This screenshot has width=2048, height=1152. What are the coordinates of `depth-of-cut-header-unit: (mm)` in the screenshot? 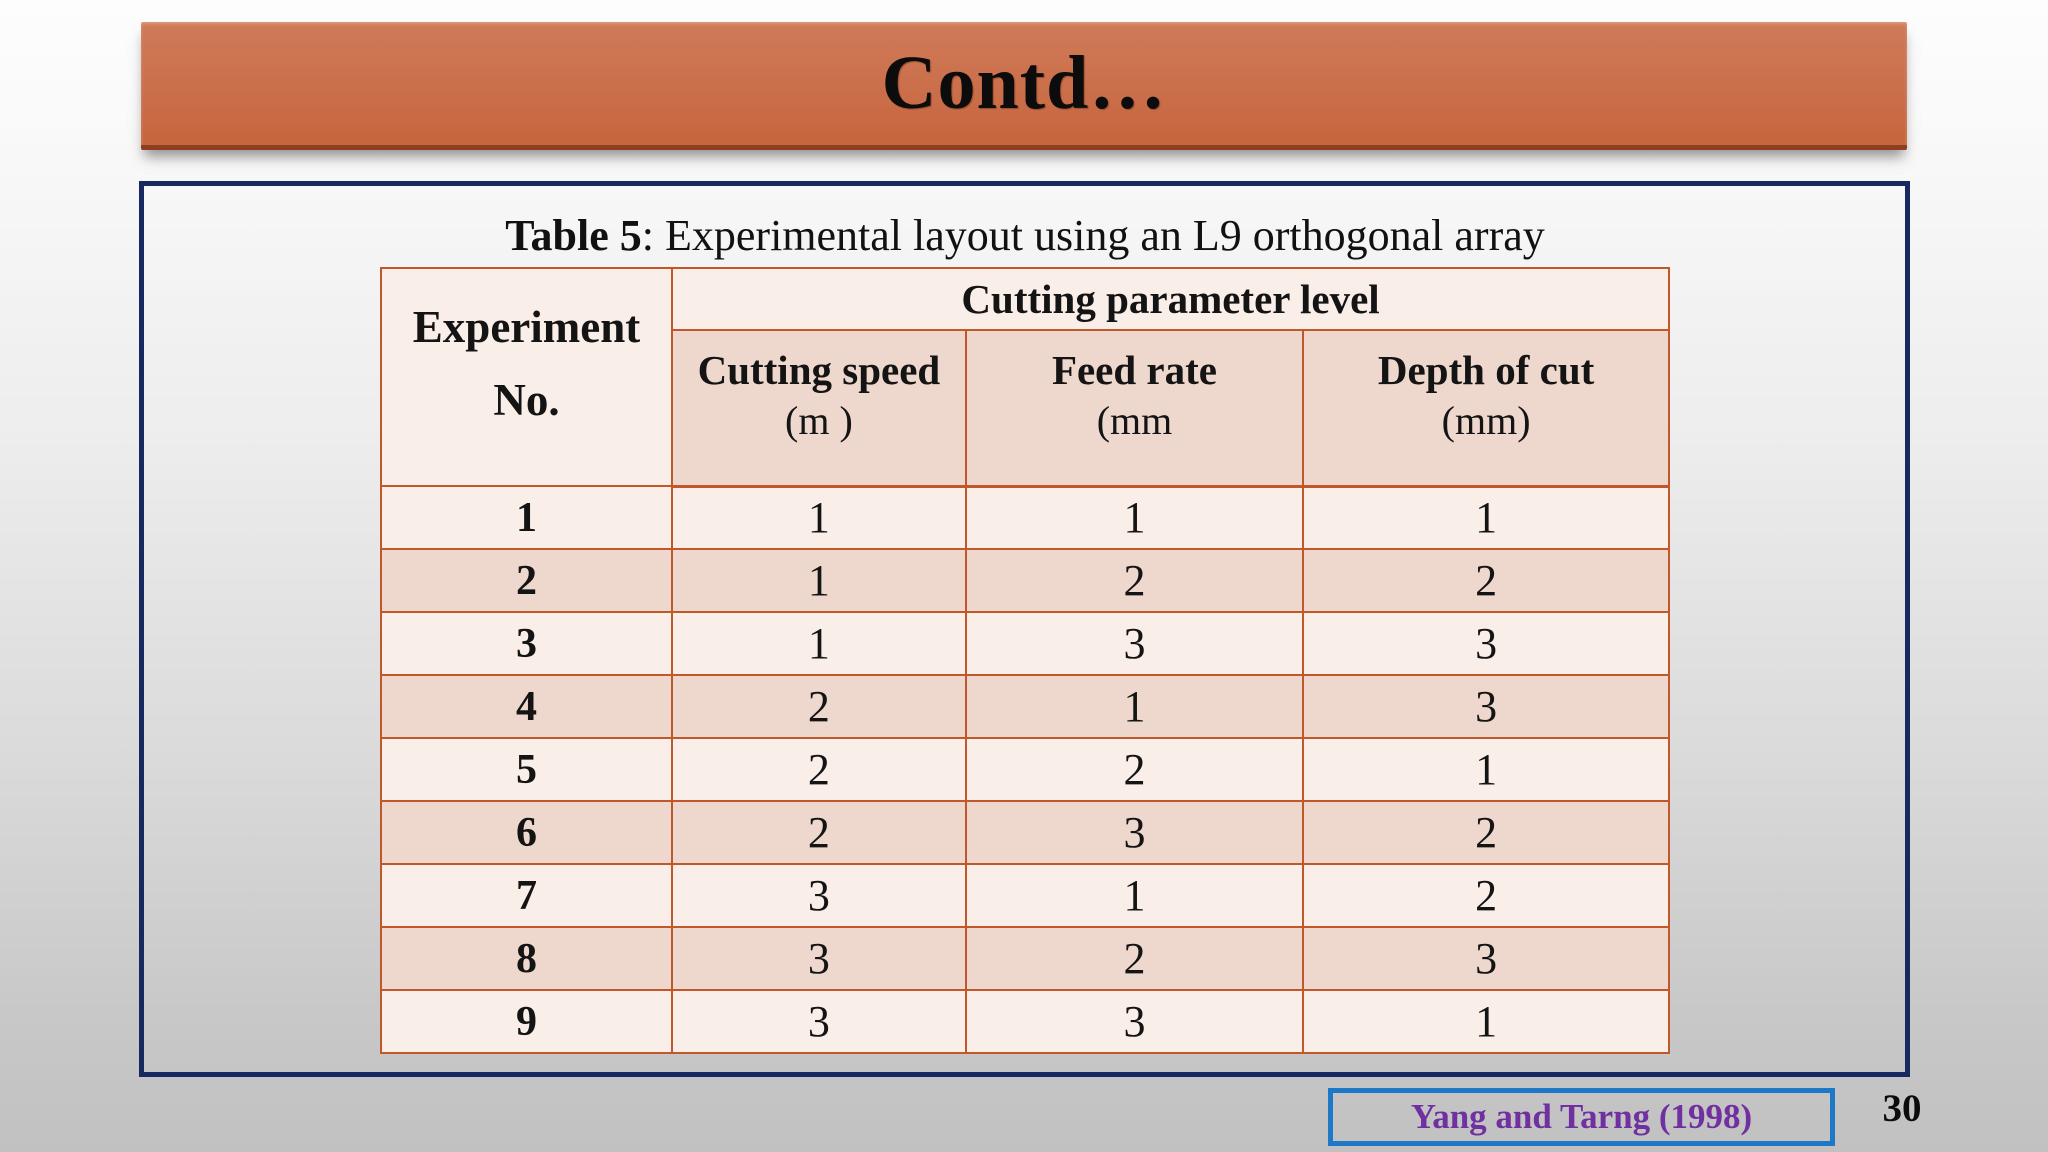 It's located at (1486, 421).